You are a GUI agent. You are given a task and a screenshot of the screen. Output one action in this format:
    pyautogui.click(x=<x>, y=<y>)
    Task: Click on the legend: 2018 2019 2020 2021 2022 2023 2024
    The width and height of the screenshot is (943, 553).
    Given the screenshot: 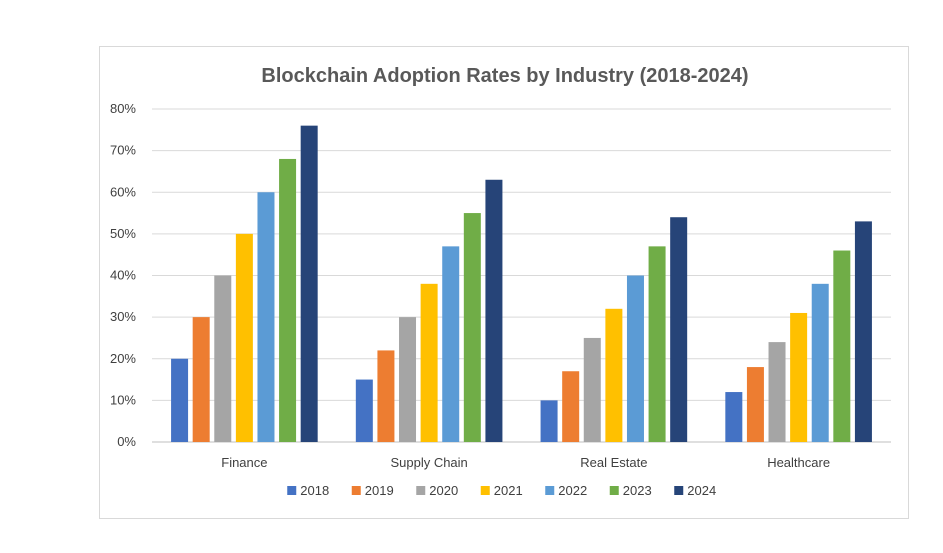 What is the action you would take?
    pyautogui.click(x=501, y=490)
    